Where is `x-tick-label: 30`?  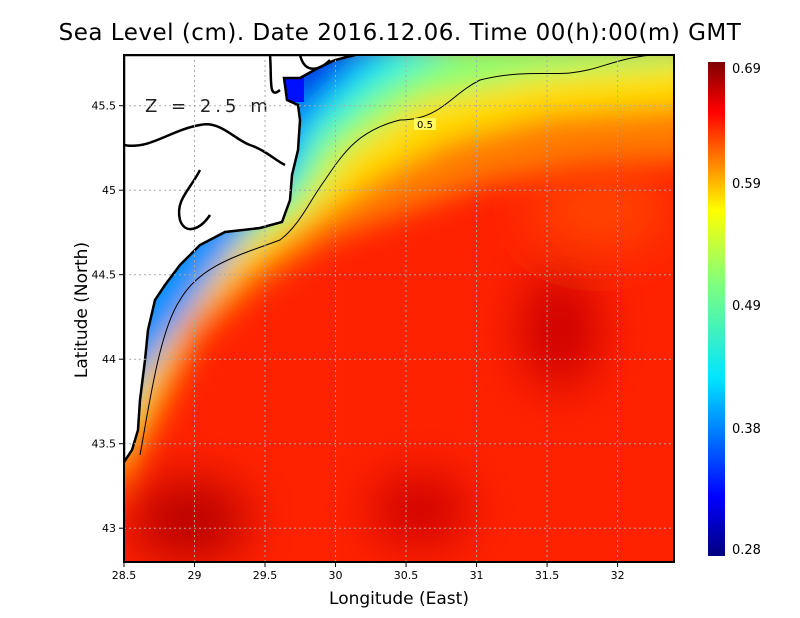
x-tick-label: 30 is located at coordinates (336, 575).